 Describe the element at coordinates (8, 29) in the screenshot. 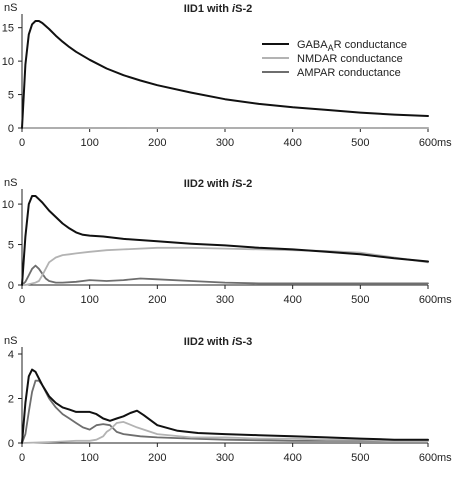

I see `y-tick-label: 15` at that location.